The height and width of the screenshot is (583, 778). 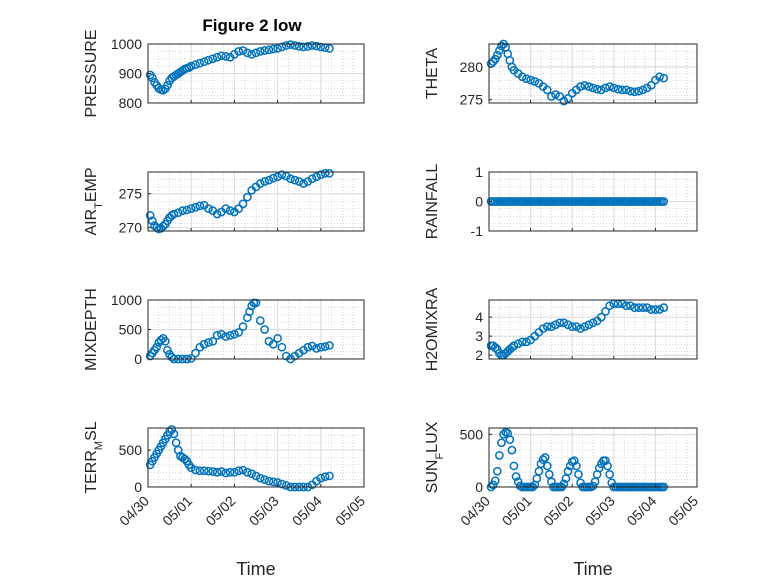 What do you see at coordinates (558, 510) in the screenshot?
I see `x-tick-label: 05/02` at bounding box center [558, 510].